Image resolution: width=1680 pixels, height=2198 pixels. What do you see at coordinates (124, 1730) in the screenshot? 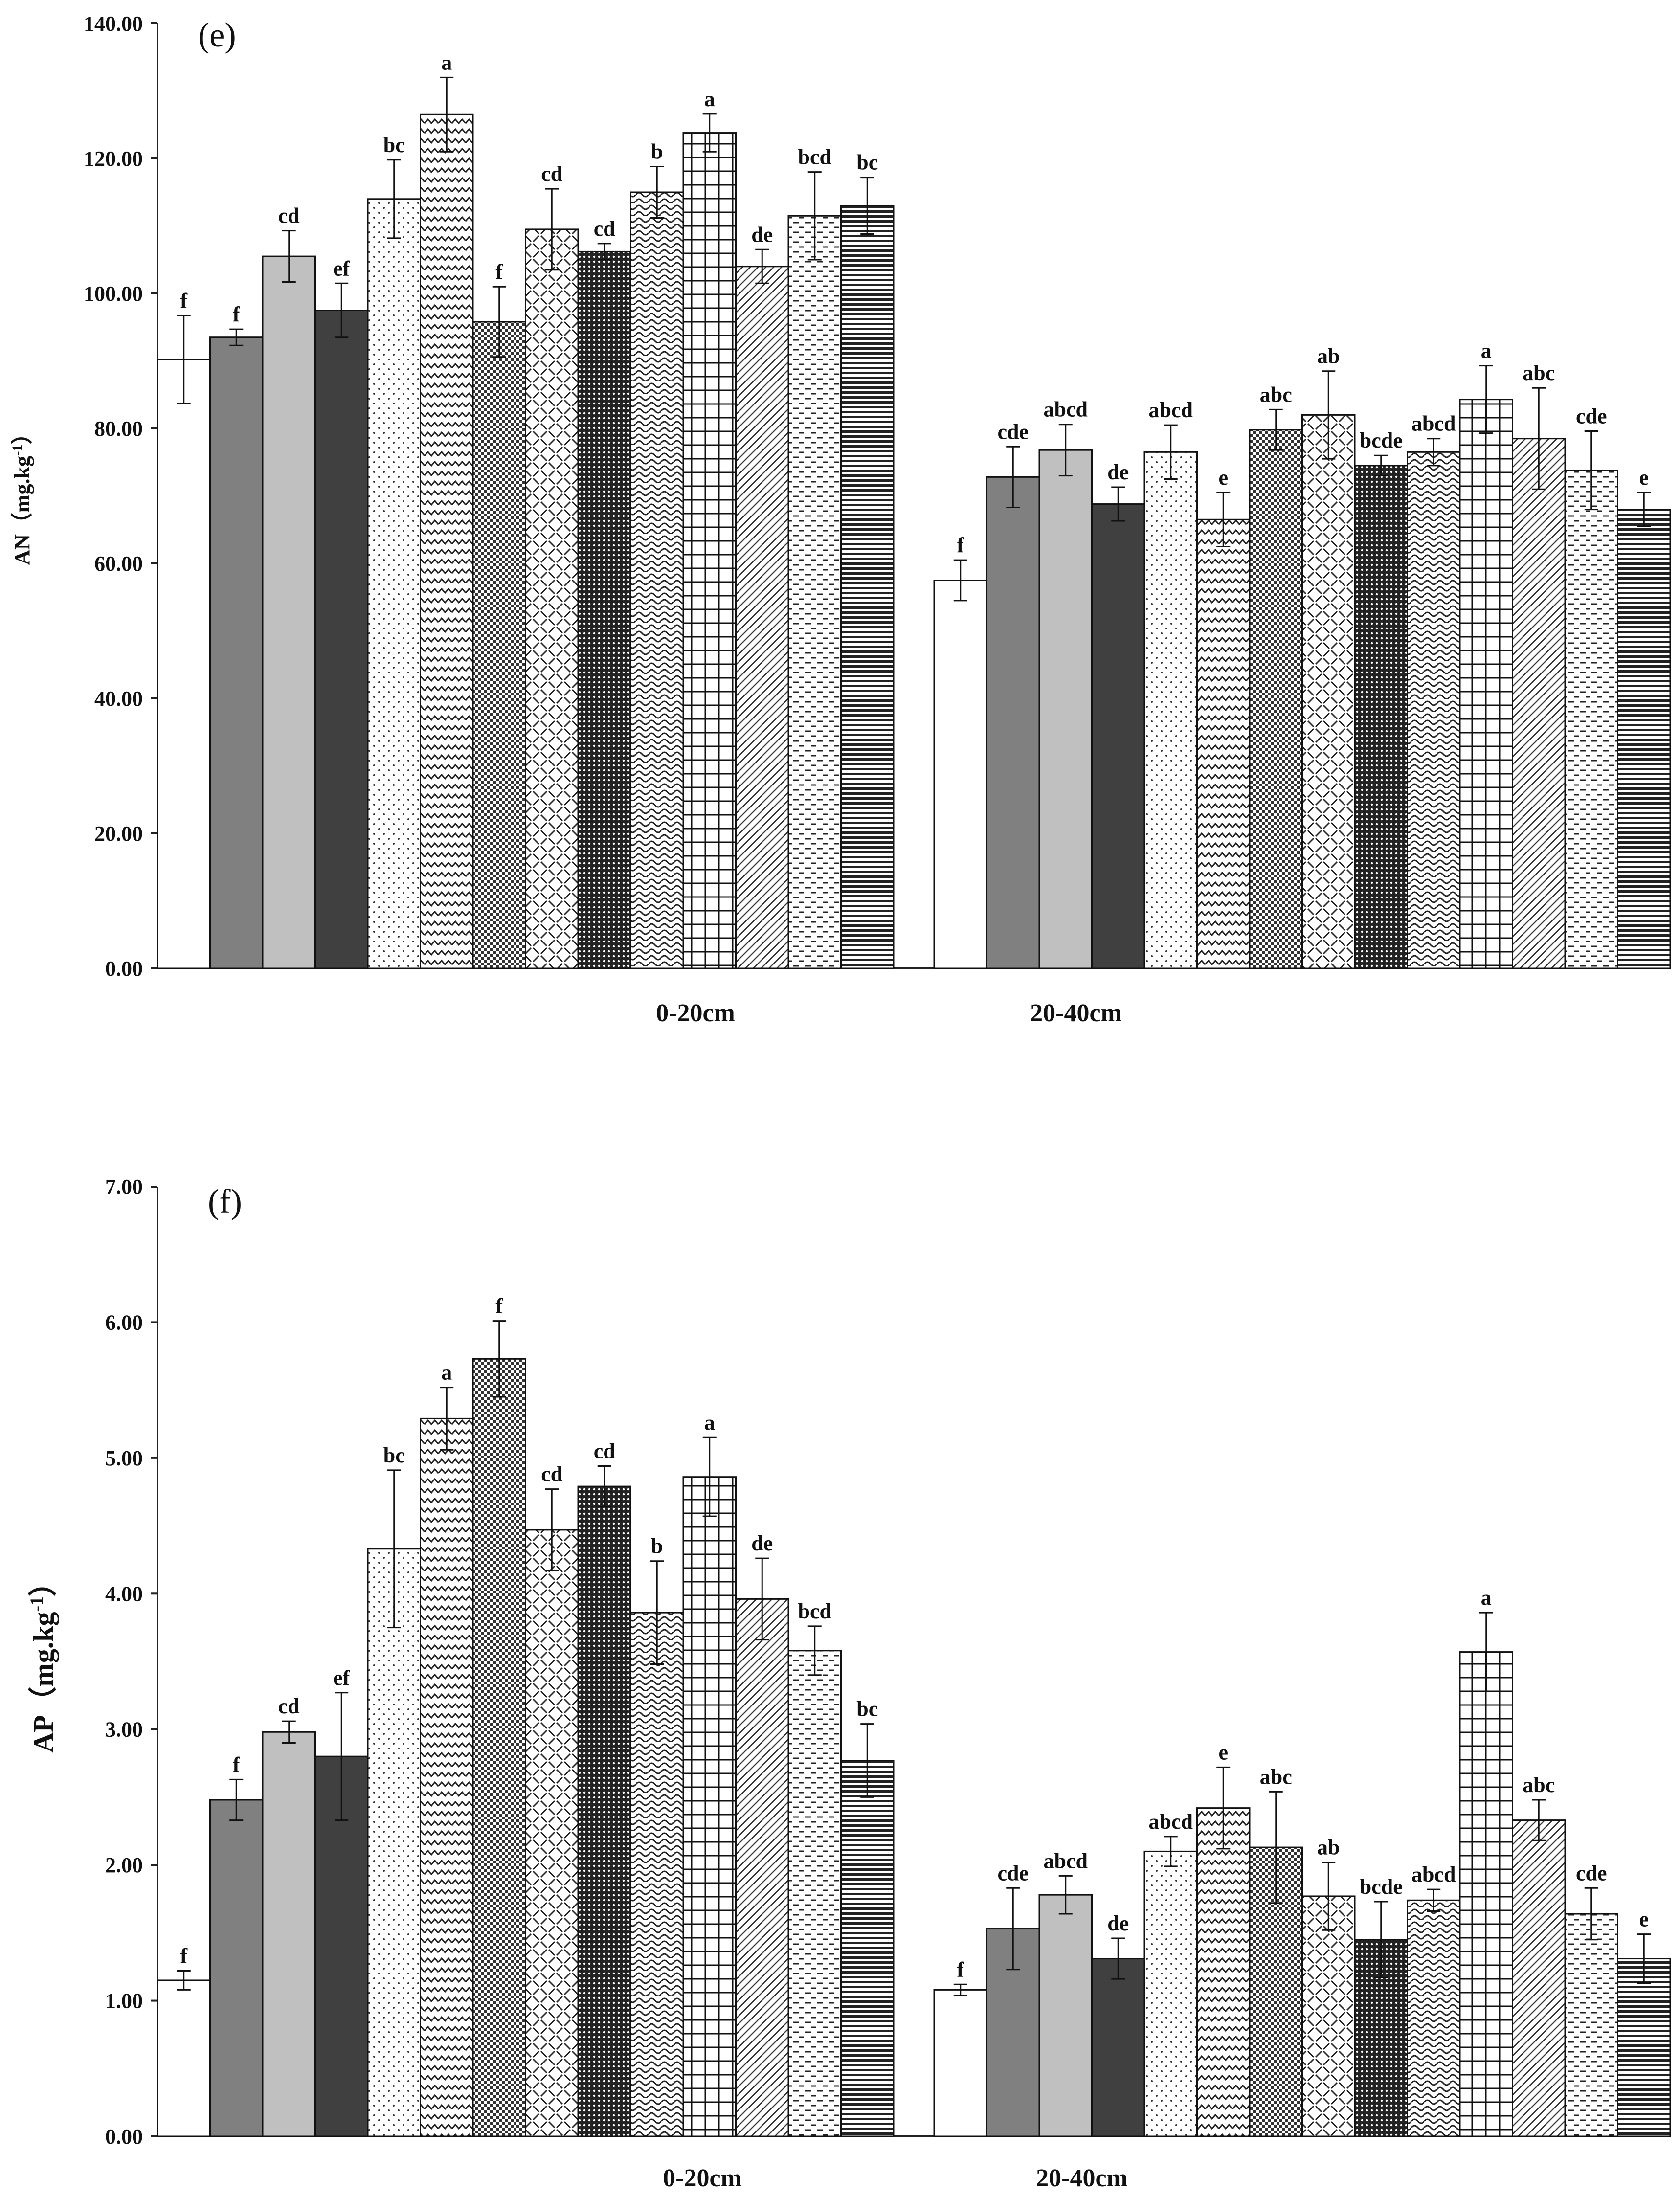
I see `y-tick-label: 3.00` at bounding box center [124, 1730].